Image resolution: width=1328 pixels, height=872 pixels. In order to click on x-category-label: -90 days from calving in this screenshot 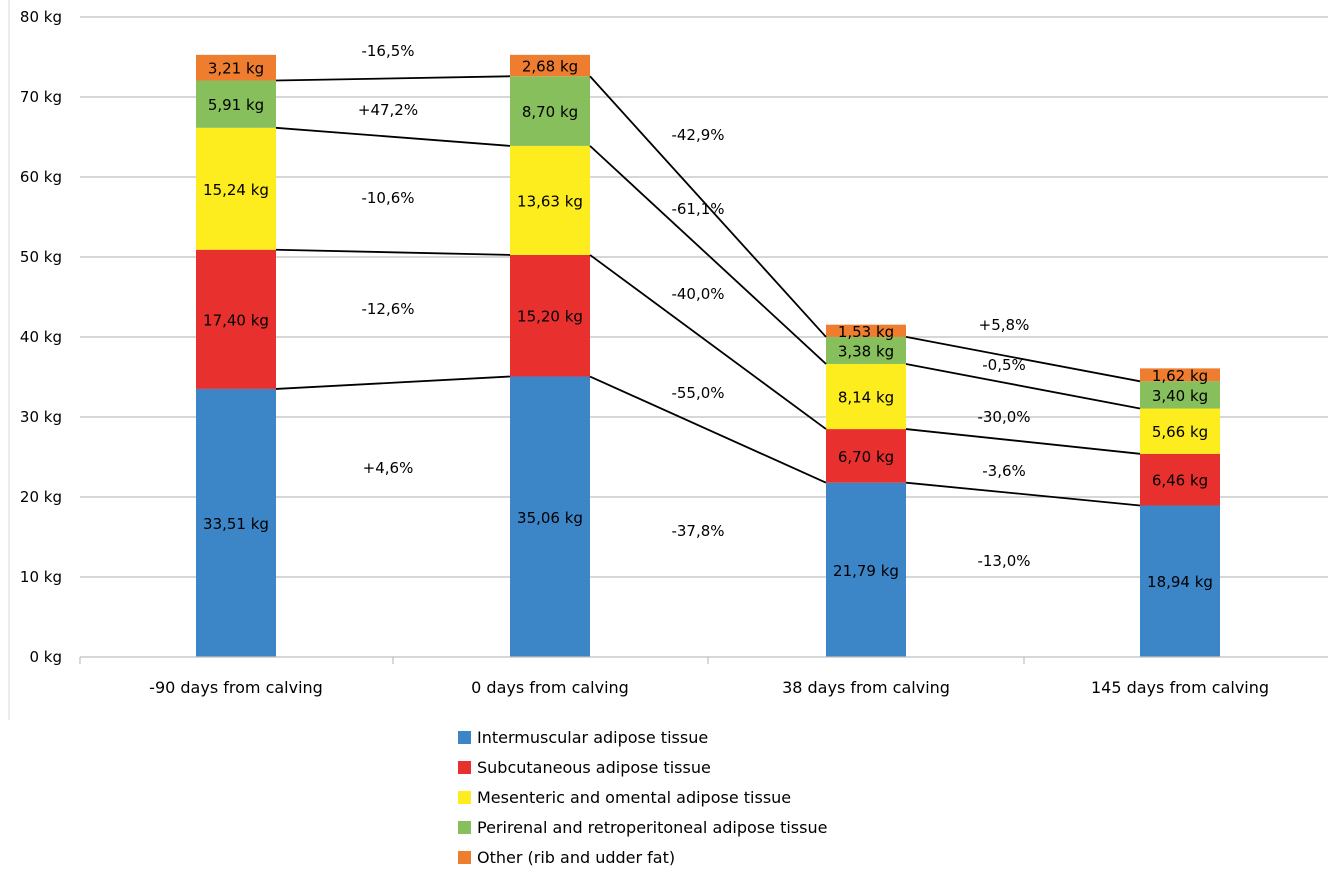, I will do `click(236, 687)`.